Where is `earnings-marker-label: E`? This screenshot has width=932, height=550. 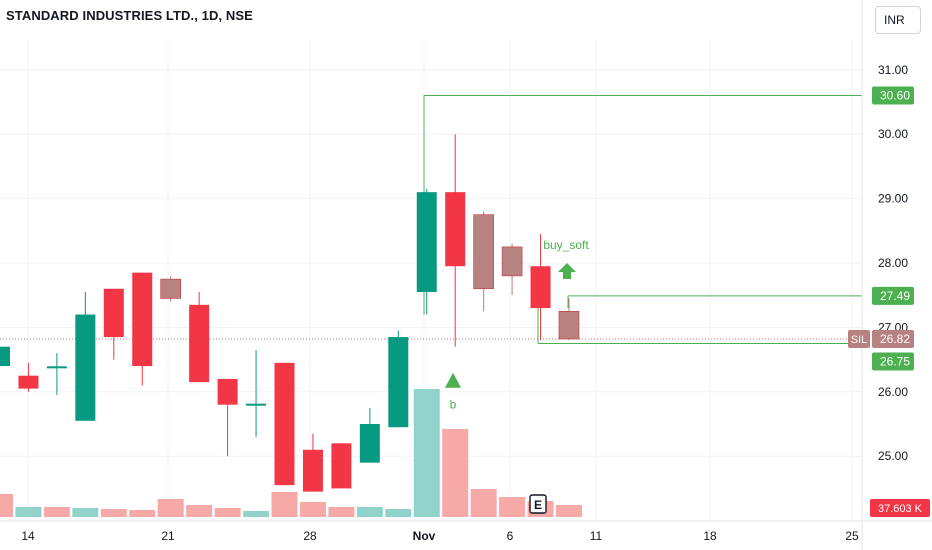 earnings-marker-label: E is located at coordinates (538, 505).